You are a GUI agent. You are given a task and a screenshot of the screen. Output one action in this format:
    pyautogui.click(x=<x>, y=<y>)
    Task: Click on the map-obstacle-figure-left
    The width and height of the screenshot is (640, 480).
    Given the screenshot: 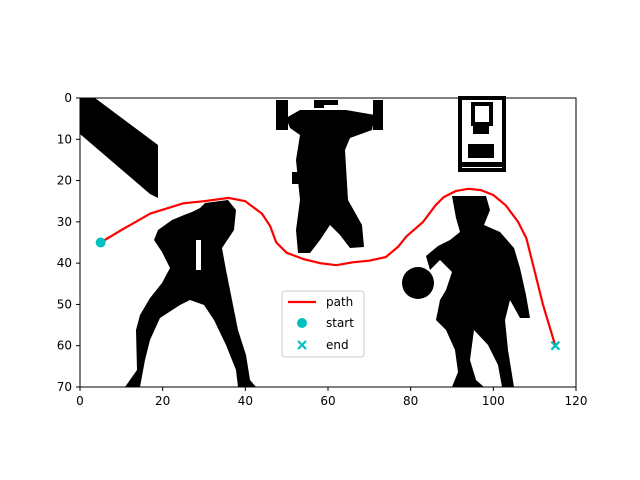 What is the action you would take?
    pyautogui.click(x=190, y=293)
    